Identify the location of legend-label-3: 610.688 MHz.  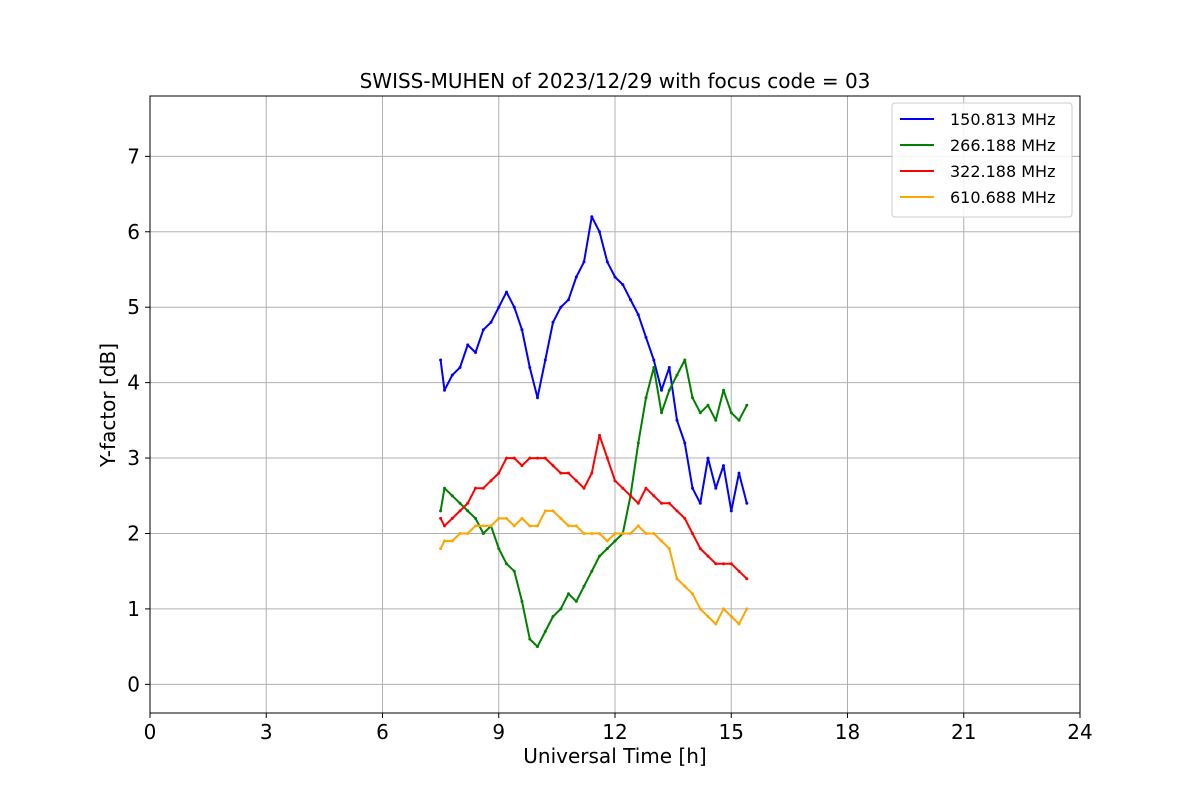
(1002, 197).